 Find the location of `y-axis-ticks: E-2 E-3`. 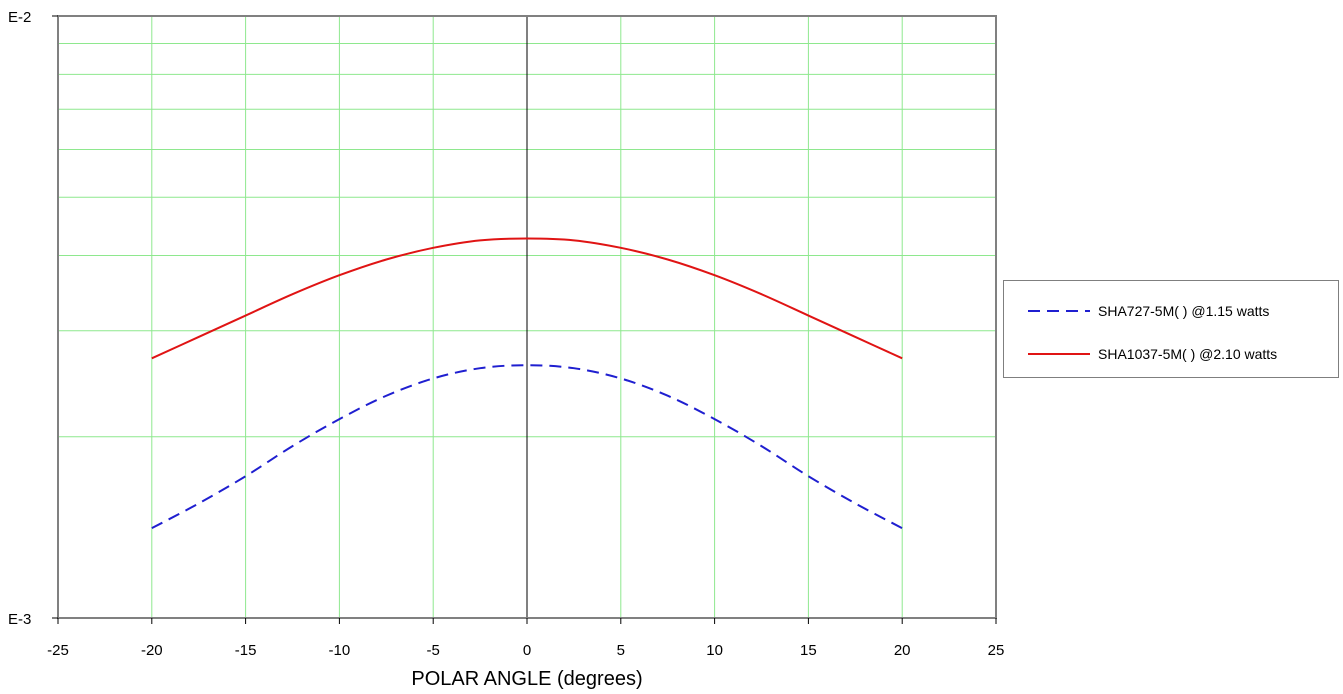

y-axis-ticks: E-2 E-3 is located at coordinates (33, 318).